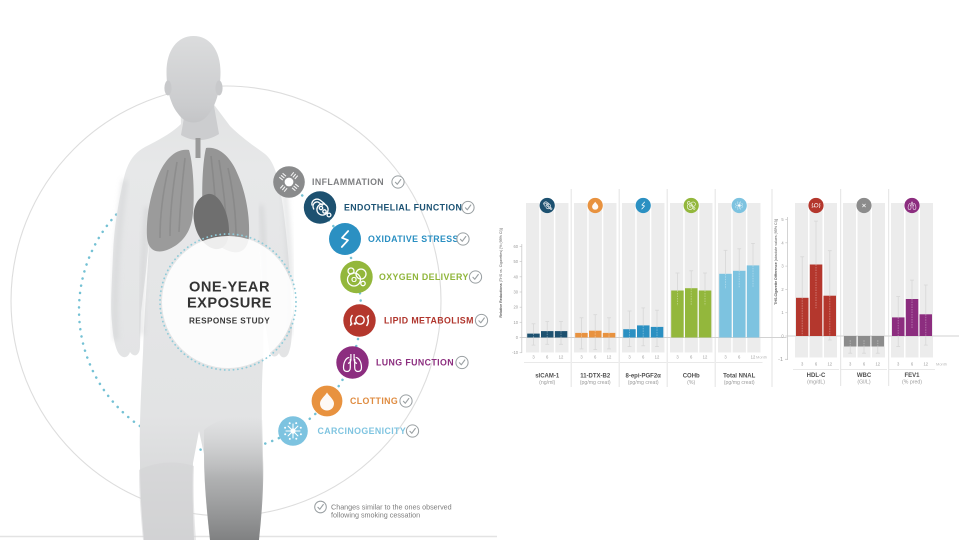 This screenshot has width=960, height=540. Describe the element at coordinates (515, 276) in the screenshot. I see `svg-text: 40` at that location.